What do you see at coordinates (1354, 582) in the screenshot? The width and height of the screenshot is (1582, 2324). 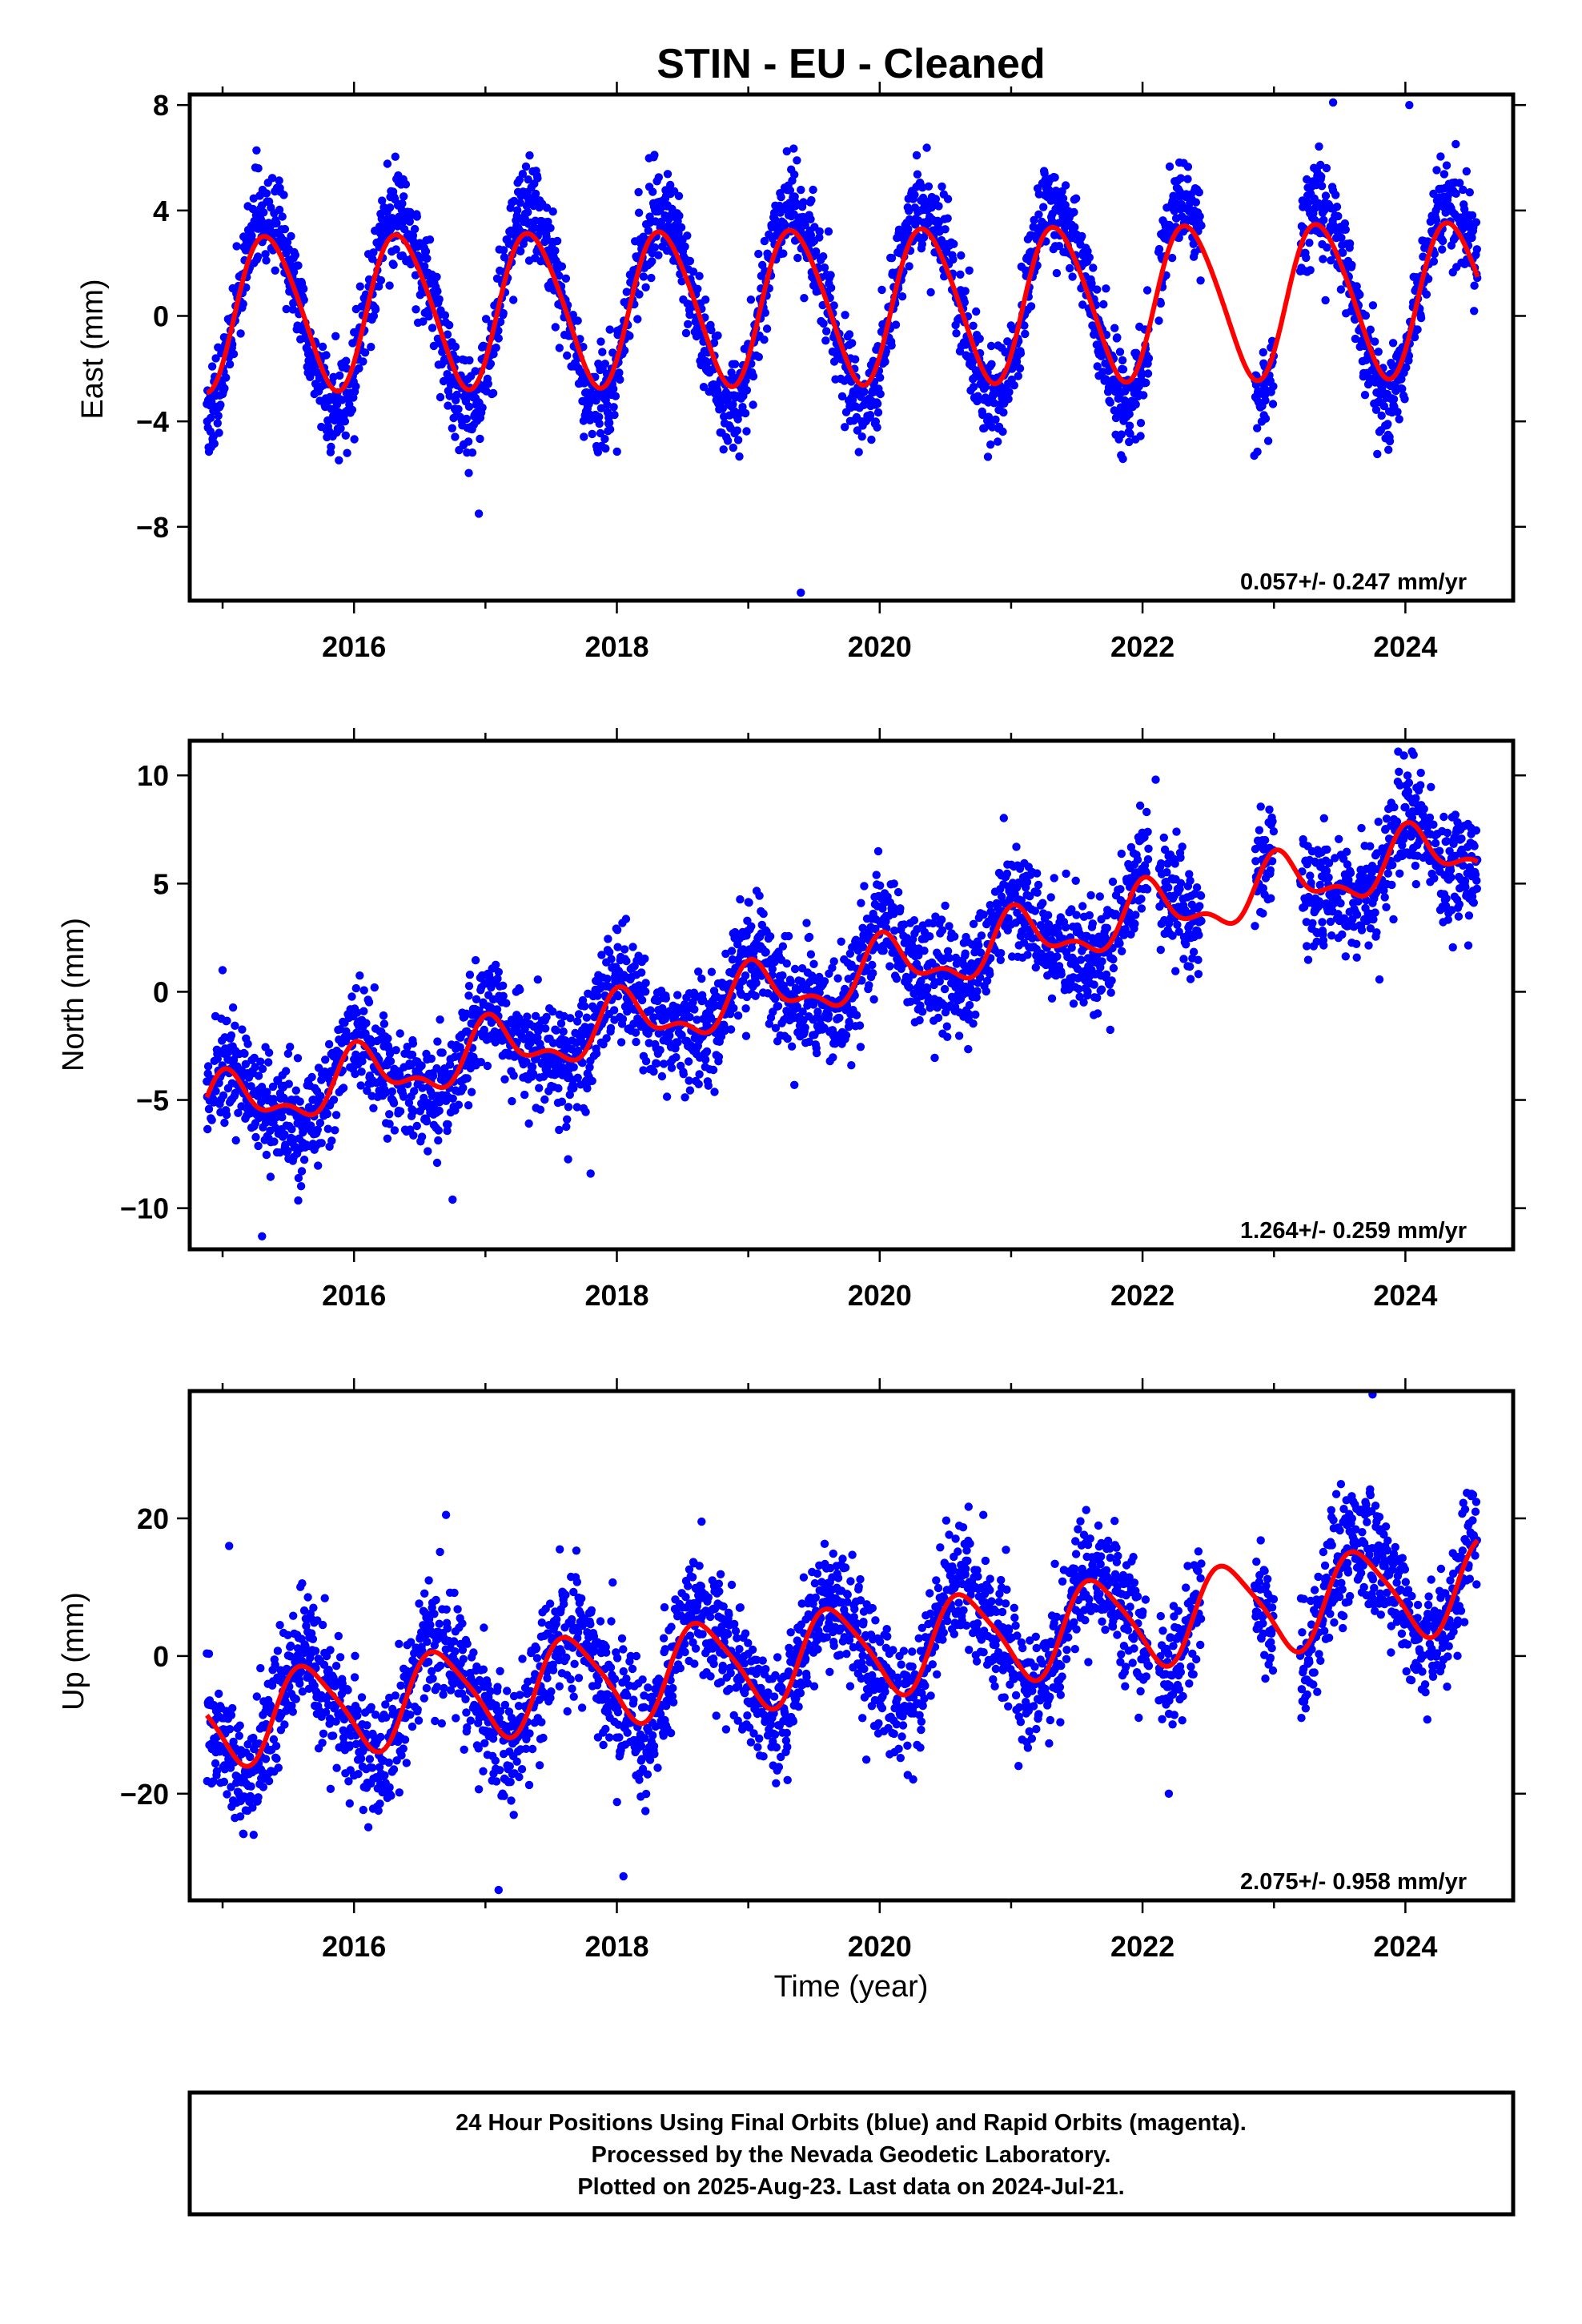 I see `east-rate-label: 0.057+/- 0.247 mm/yr` at bounding box center [1354, 582].